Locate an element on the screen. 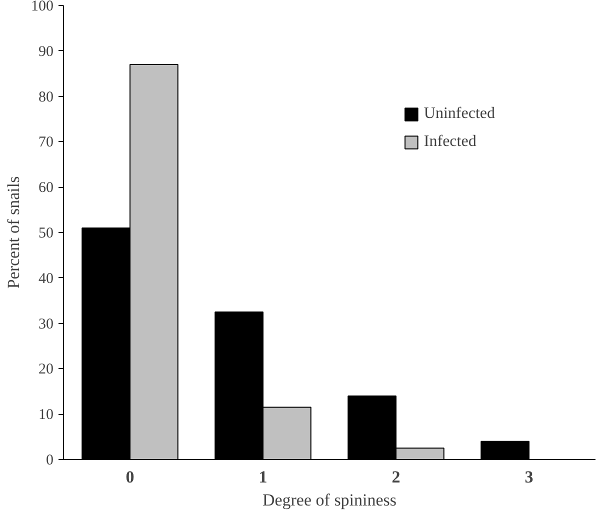 The height and width of the screenshot is (518, 616). y-axis-title: Percent of snails is located at coordinates (13, 232).